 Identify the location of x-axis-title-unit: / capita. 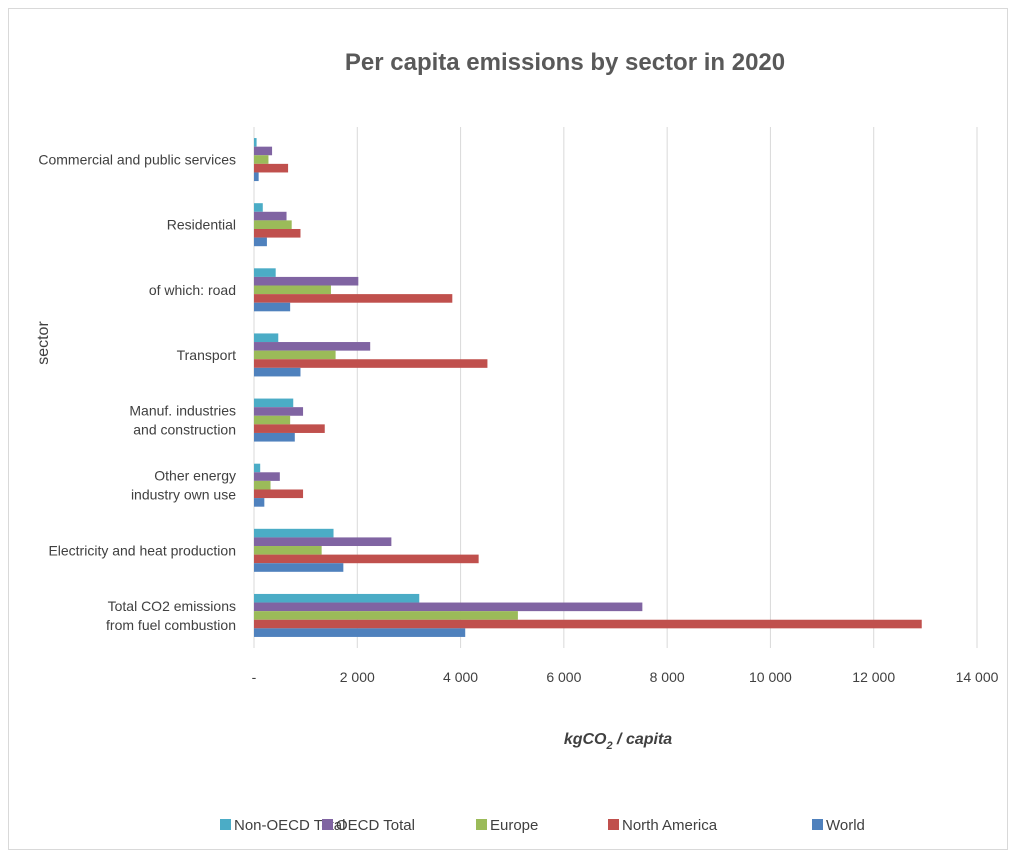
(643, 739).